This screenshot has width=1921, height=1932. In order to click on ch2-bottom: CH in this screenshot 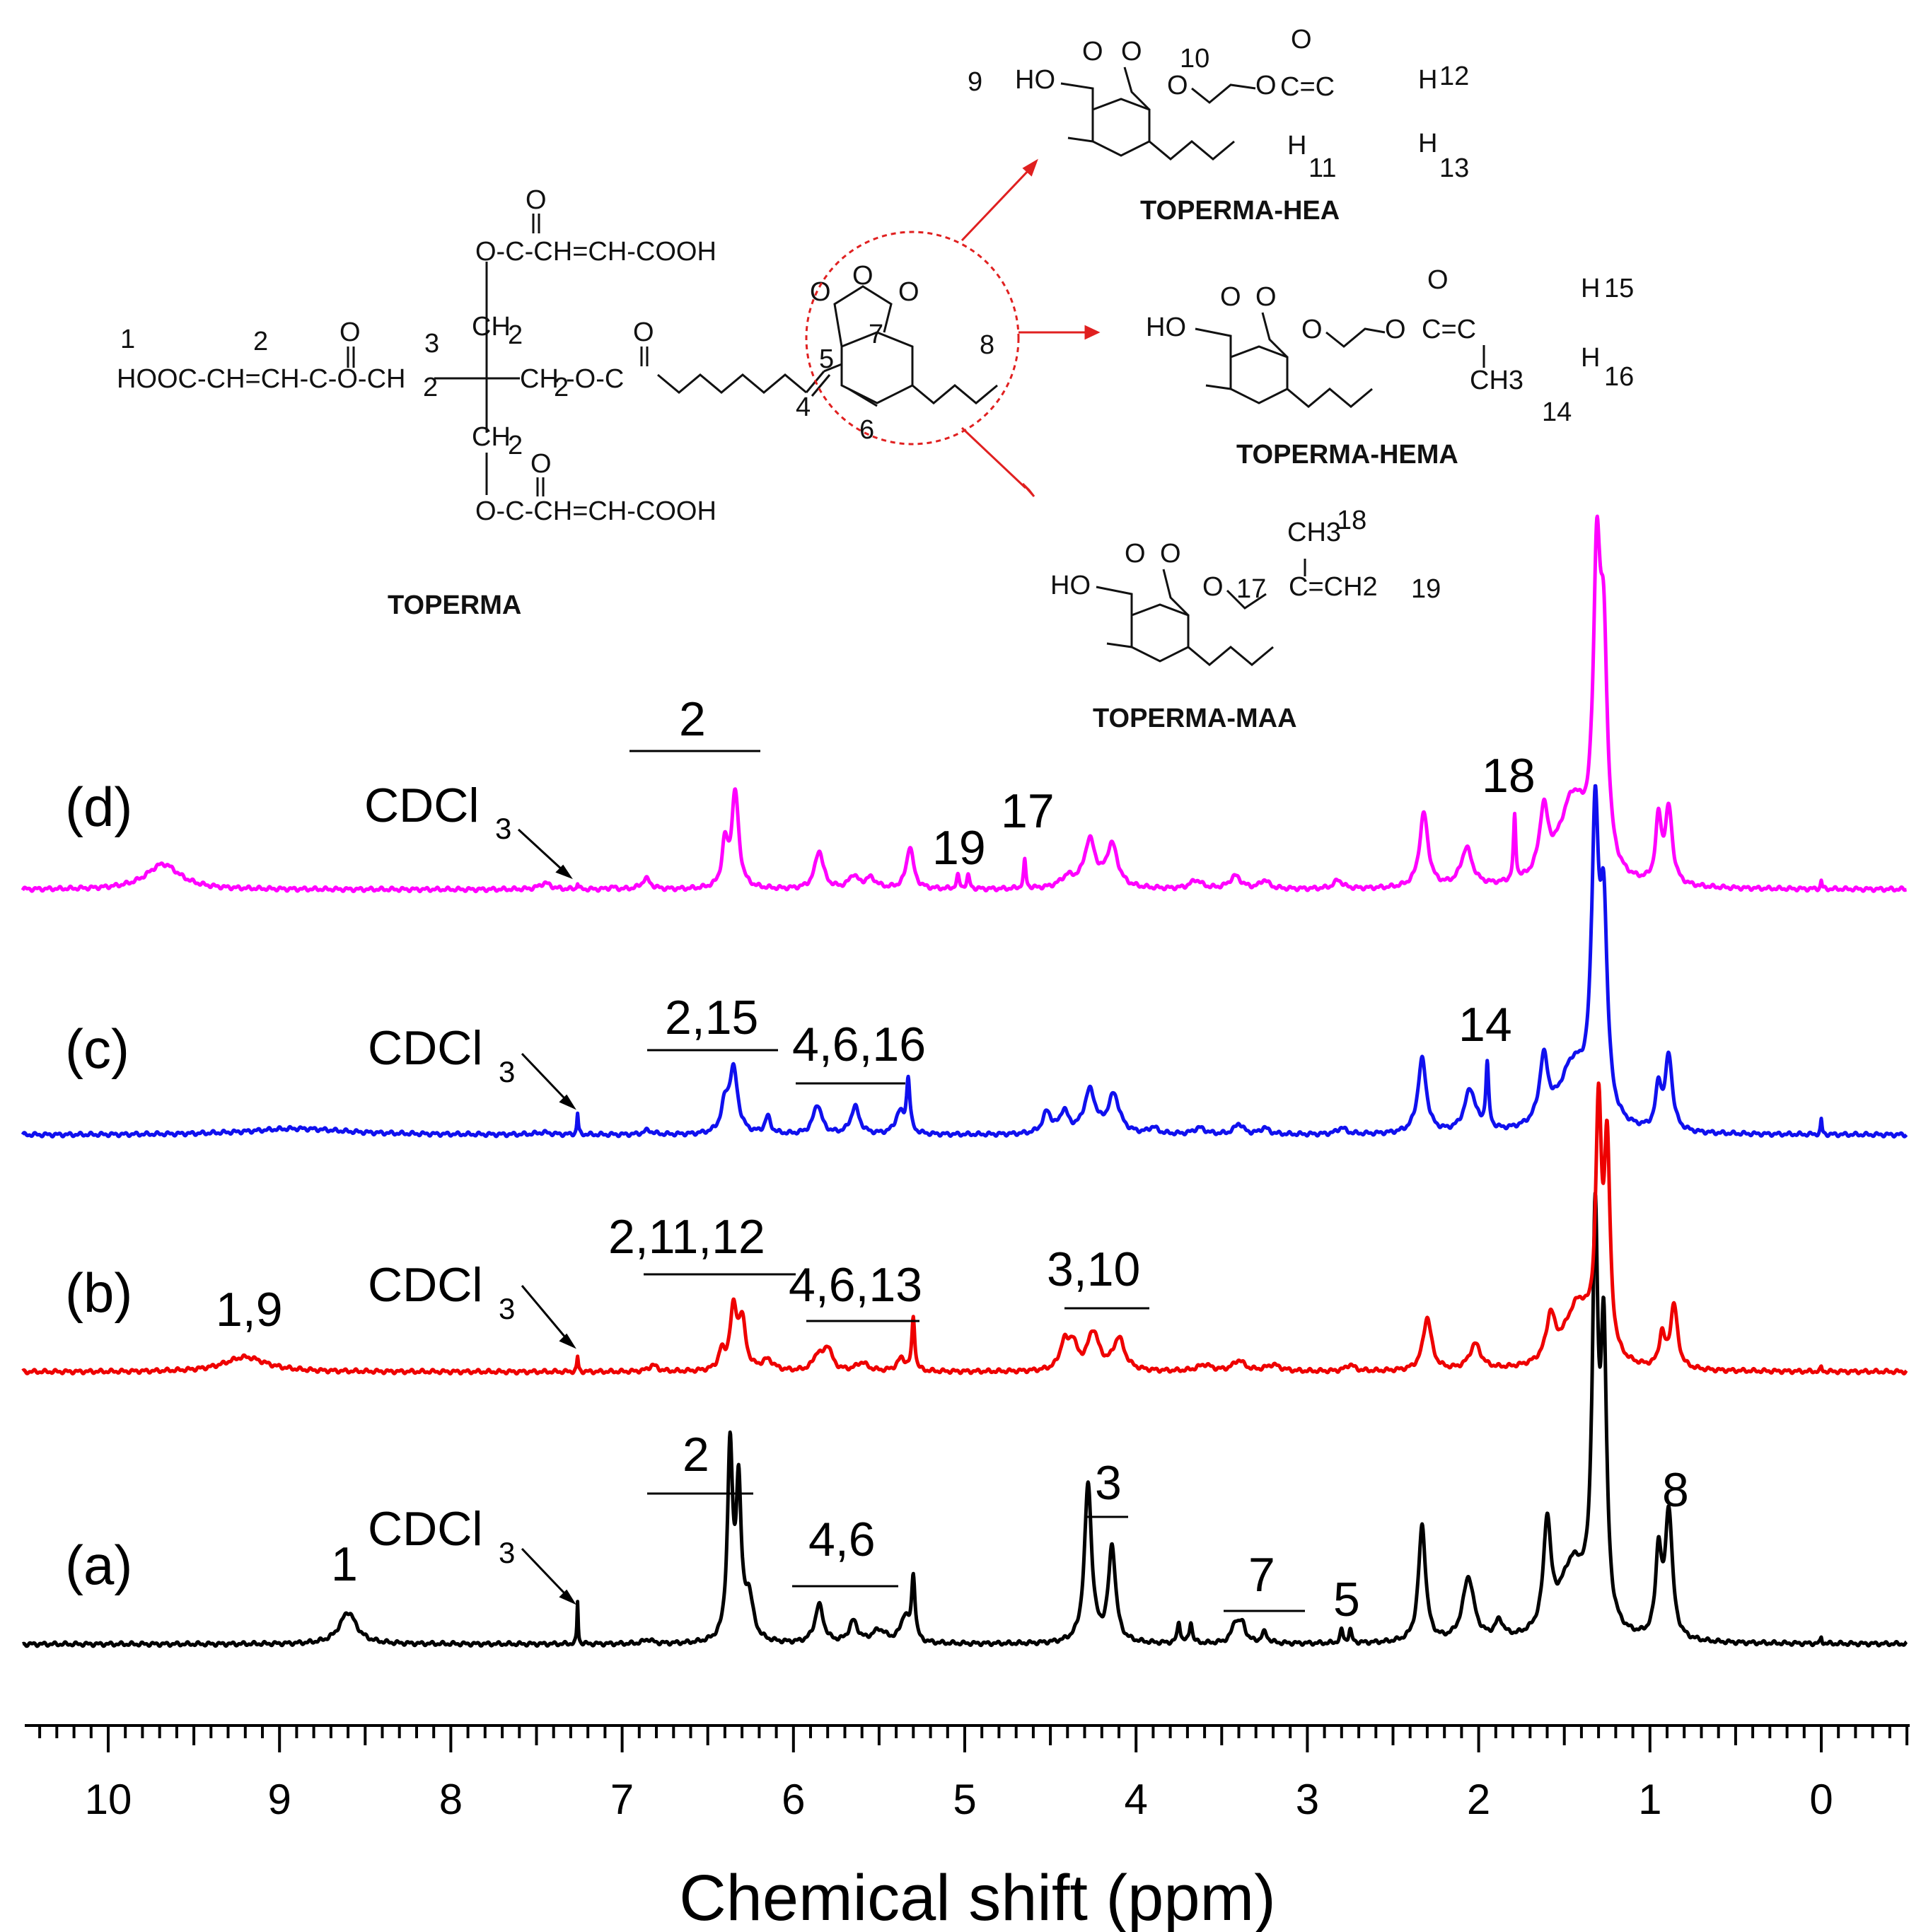, I will do `click(491, 437)`.